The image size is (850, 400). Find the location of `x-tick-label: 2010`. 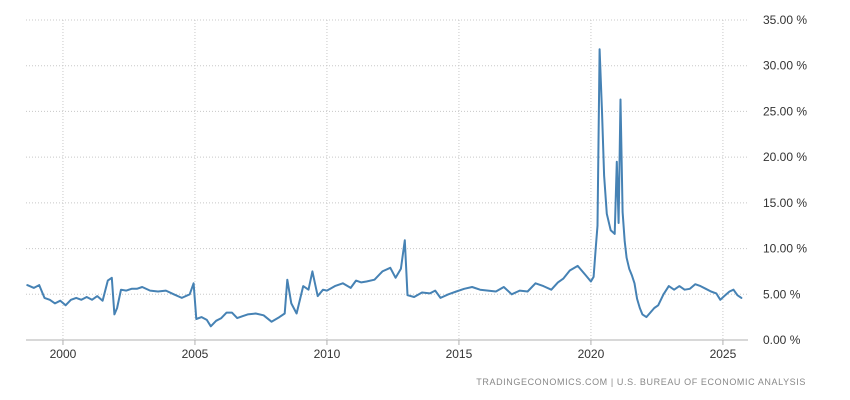

x-tick-label: 2010 is located at coordinates (327, 354).